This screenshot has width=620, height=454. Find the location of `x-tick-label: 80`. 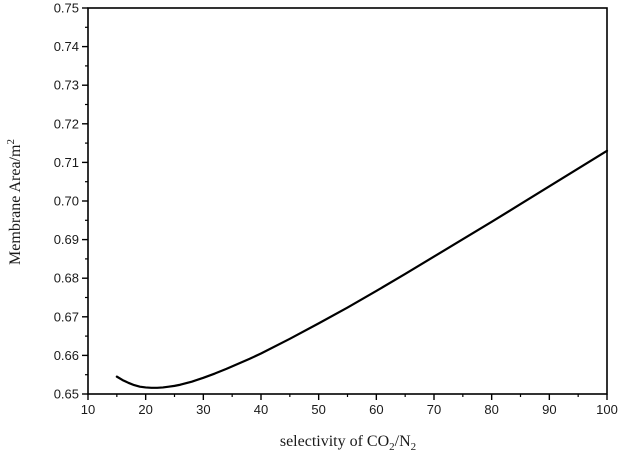

x-tick-label: 80 is located at coordinates (491, 409).